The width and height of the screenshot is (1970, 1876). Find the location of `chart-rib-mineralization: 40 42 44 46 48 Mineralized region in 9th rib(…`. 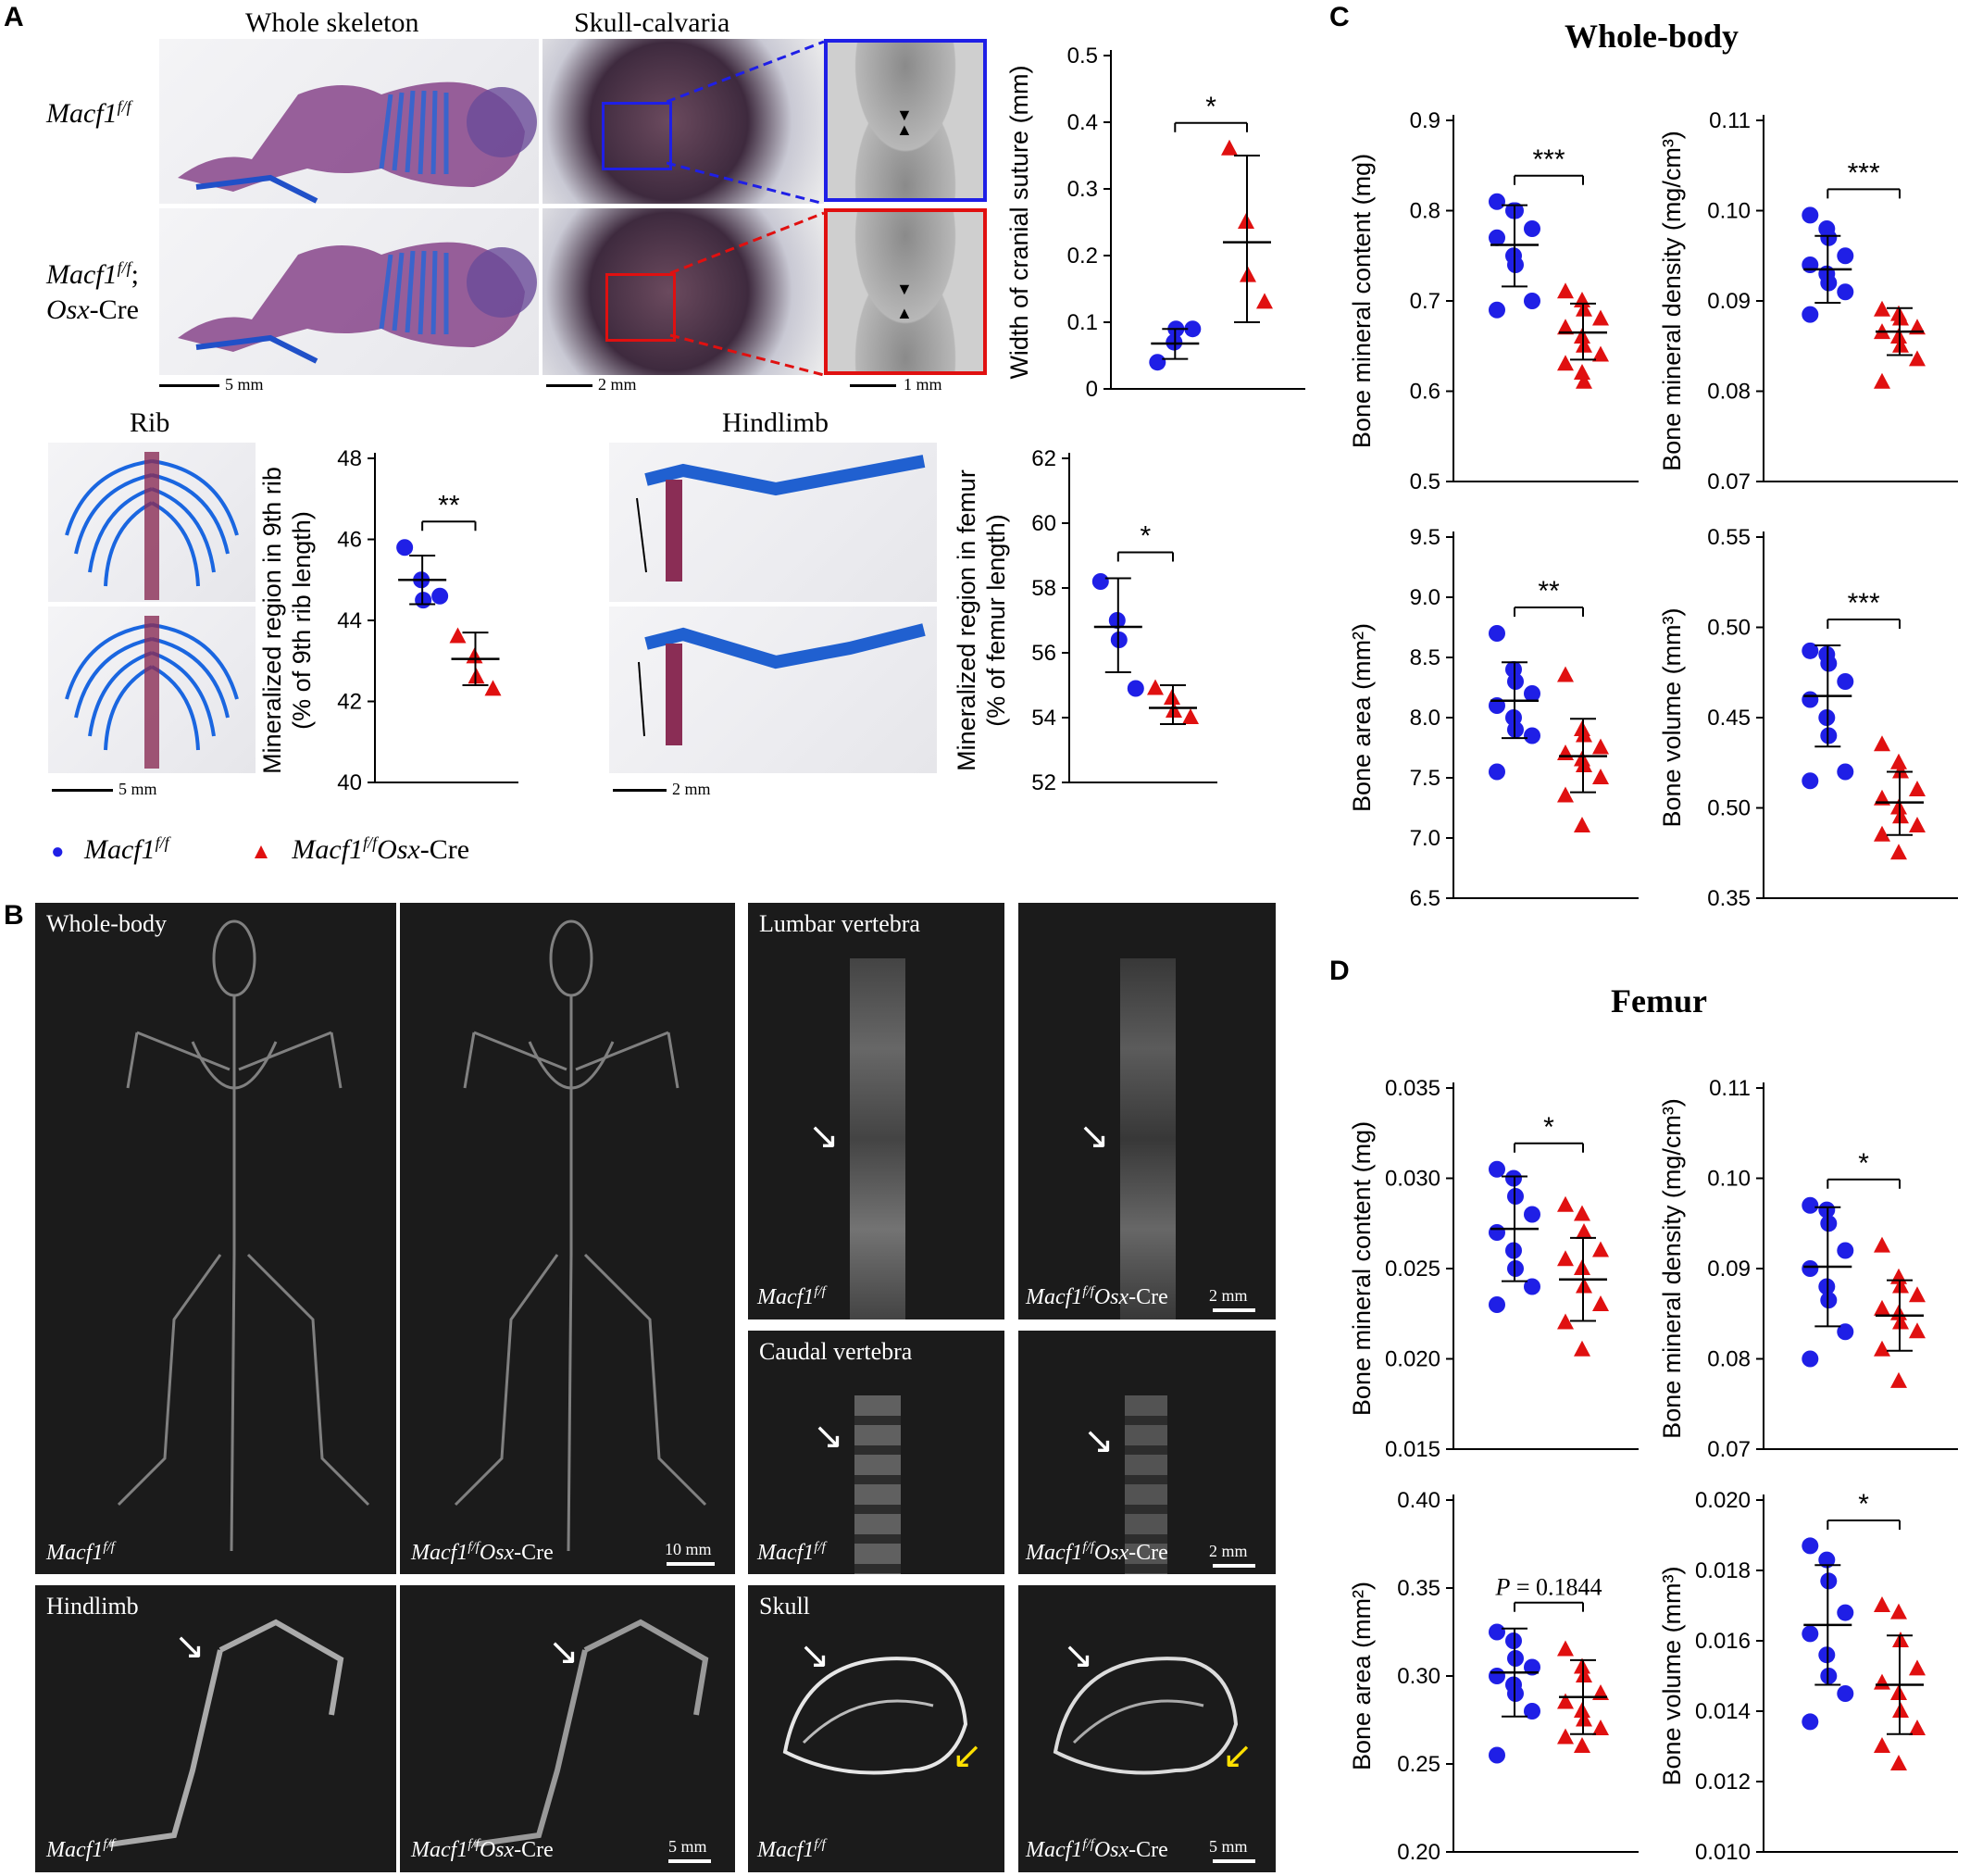

chart-rib-mineralization: 40 42 44 46 48 Mineralized region in 9th rib(… is located at coordinates (388, 620).